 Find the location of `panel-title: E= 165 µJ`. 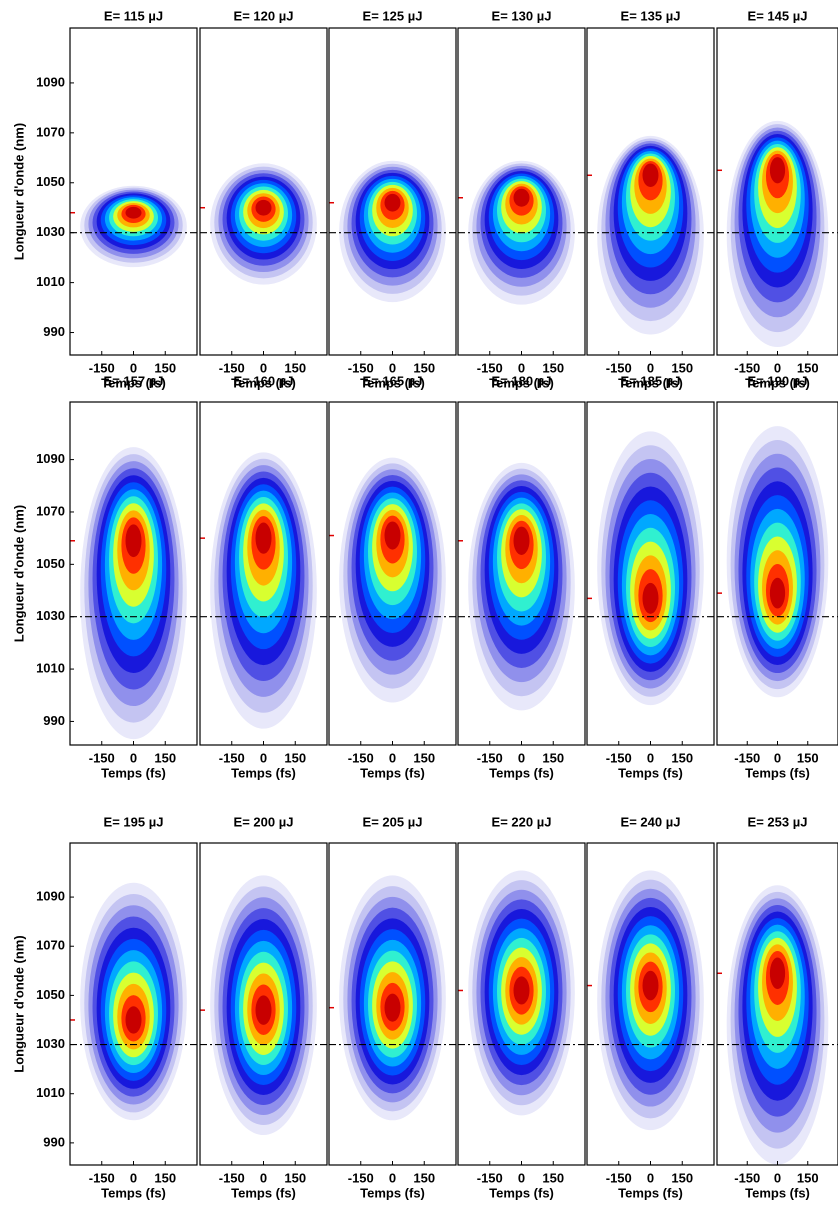

panel-title: E= 165 µJ is located at coordinates (393, 380).